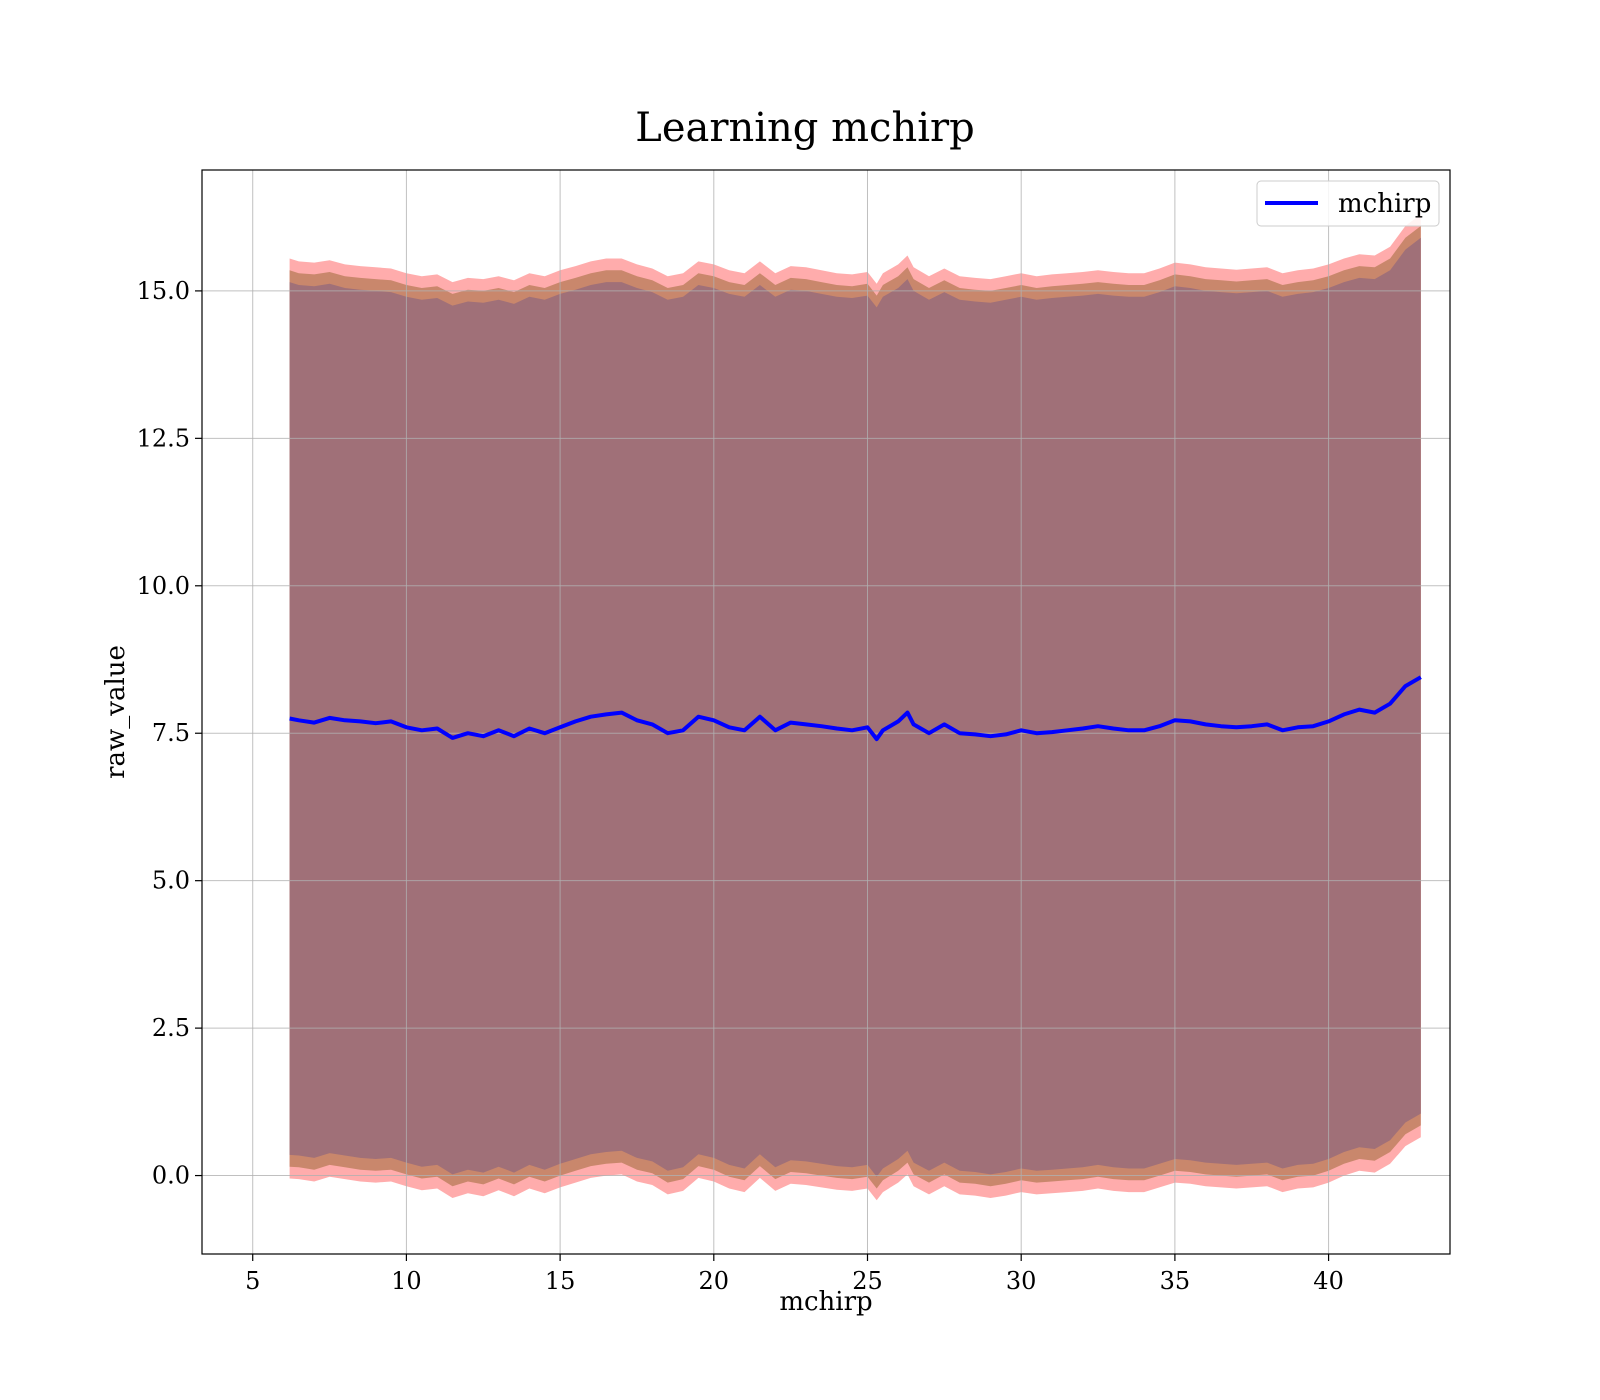 This screenshot has height=1400, width=1600. Describe the element at coordinates (1384, 204) in the screenshot. I see `legend-label-mchirp: mchirp` at that location.